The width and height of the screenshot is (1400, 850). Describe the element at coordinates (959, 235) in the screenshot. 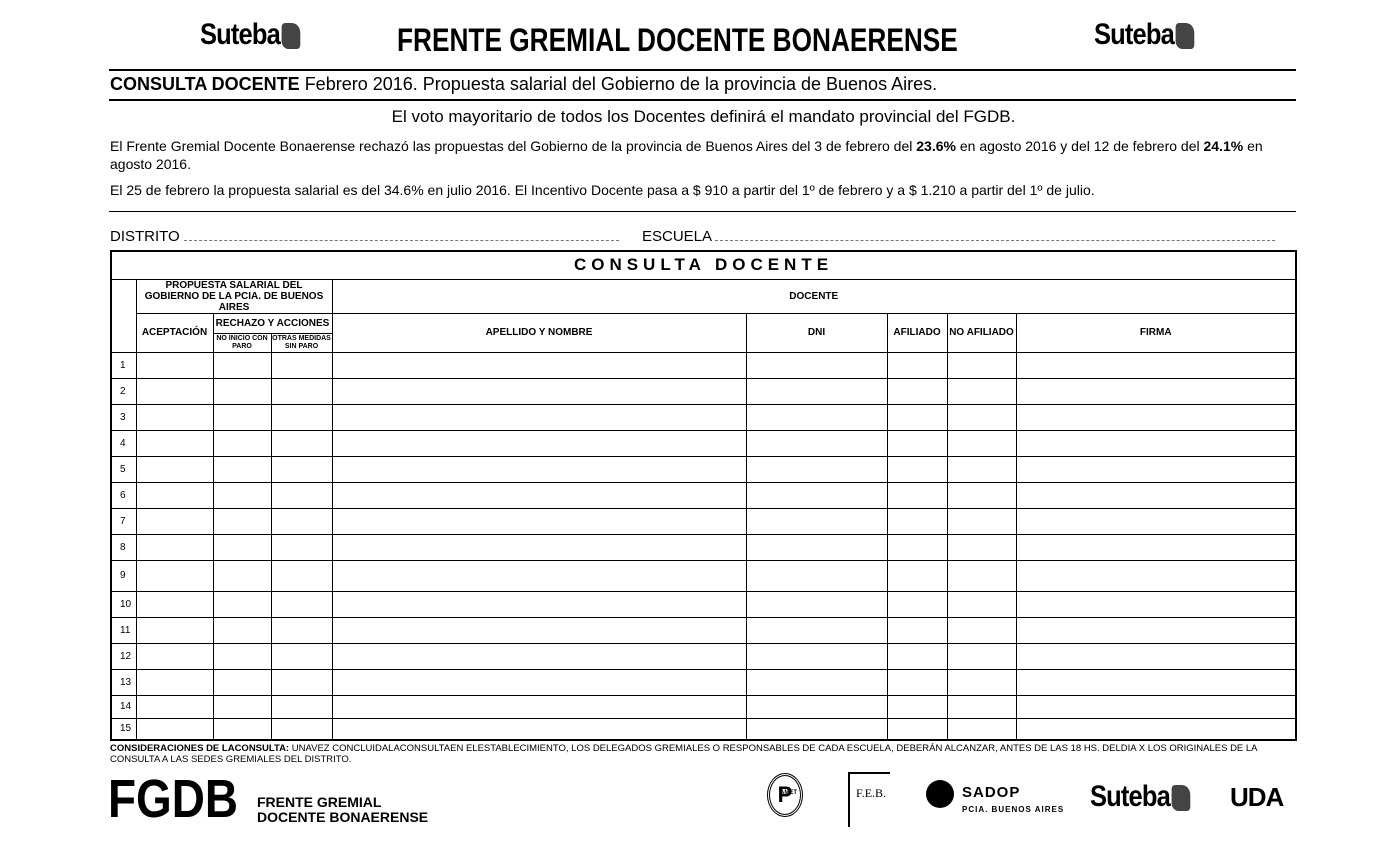

I see `escuela-field: ESCUELA` at that location.